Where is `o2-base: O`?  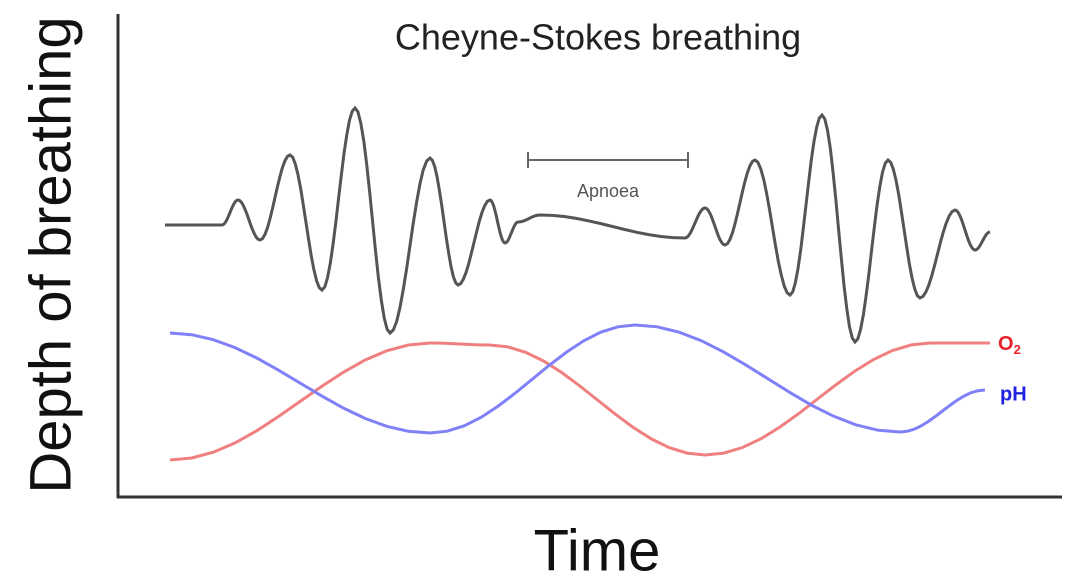 o2-base: O is located at coordinates (1006, 344).